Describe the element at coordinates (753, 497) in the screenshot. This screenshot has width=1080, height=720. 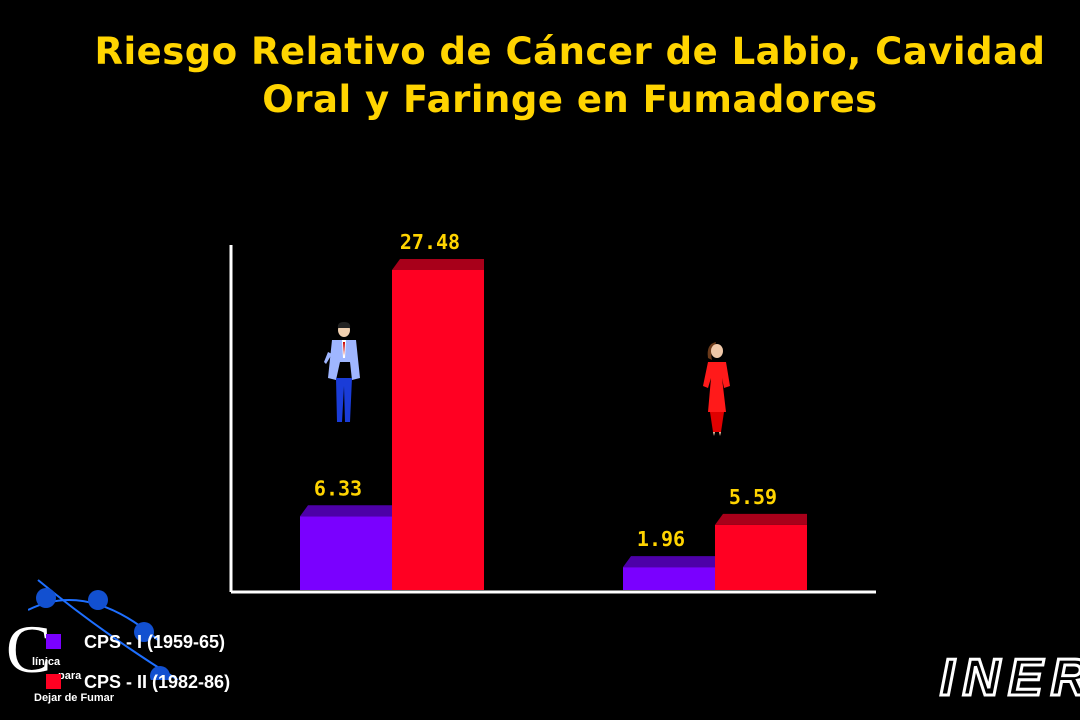
I see `bar-value-label: 5.59` at that location.